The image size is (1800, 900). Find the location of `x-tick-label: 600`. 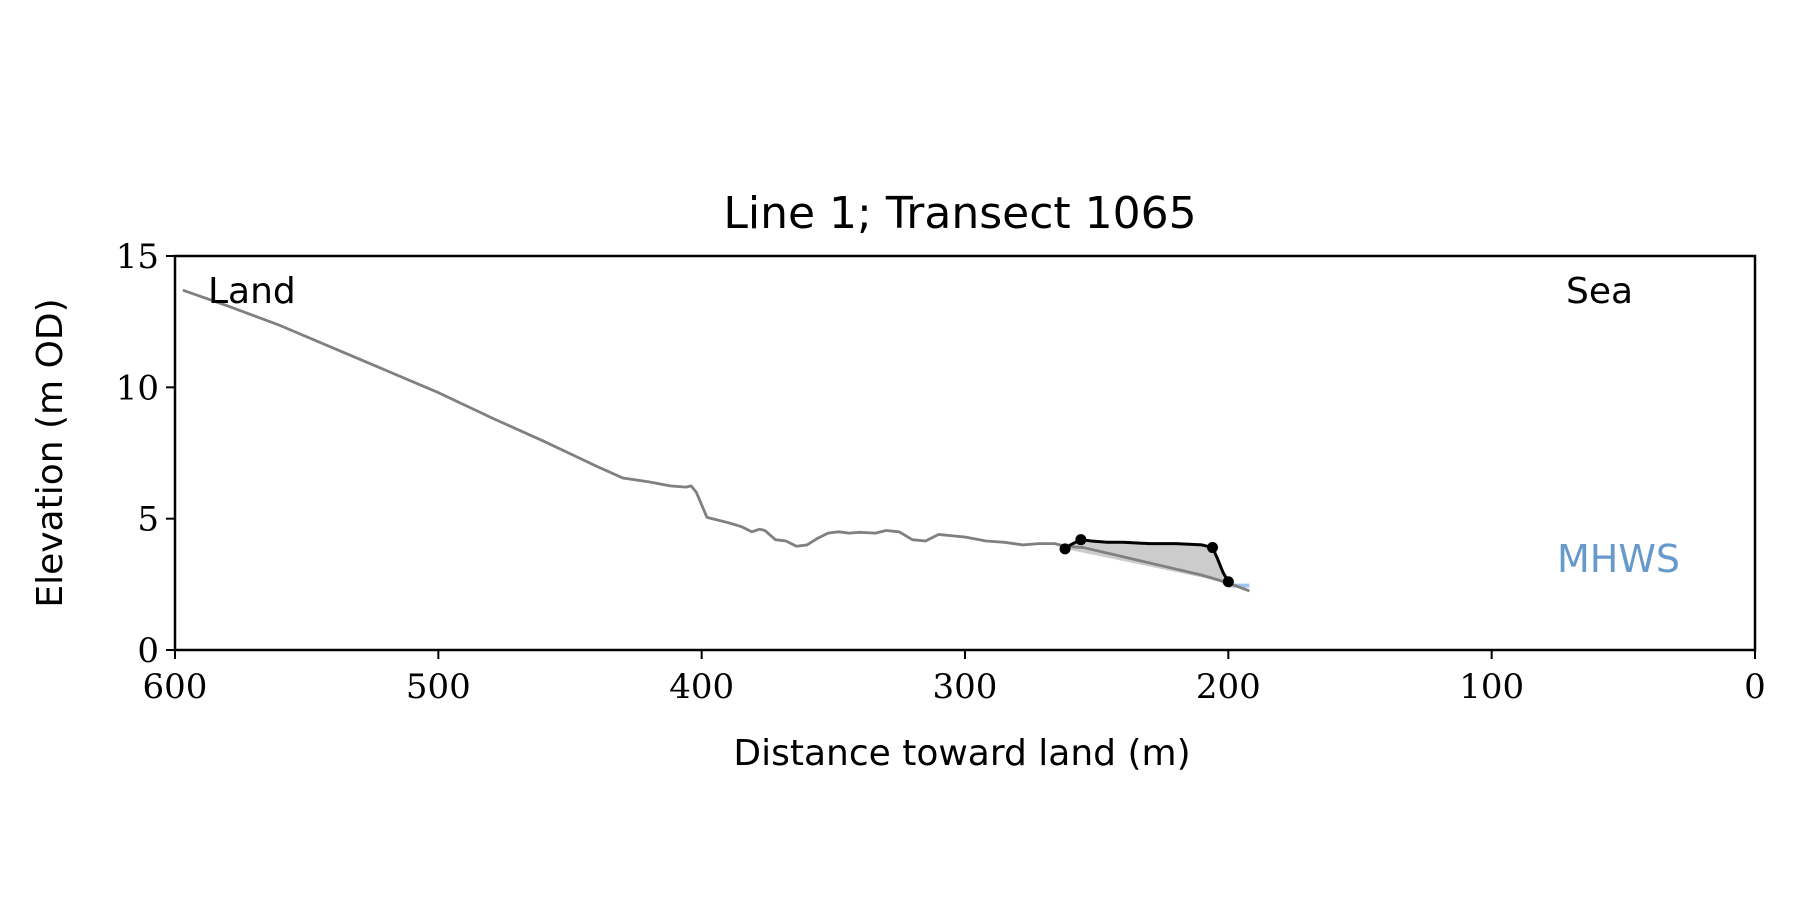

x-tick-label: 600 is located at coordinates (175, 687).